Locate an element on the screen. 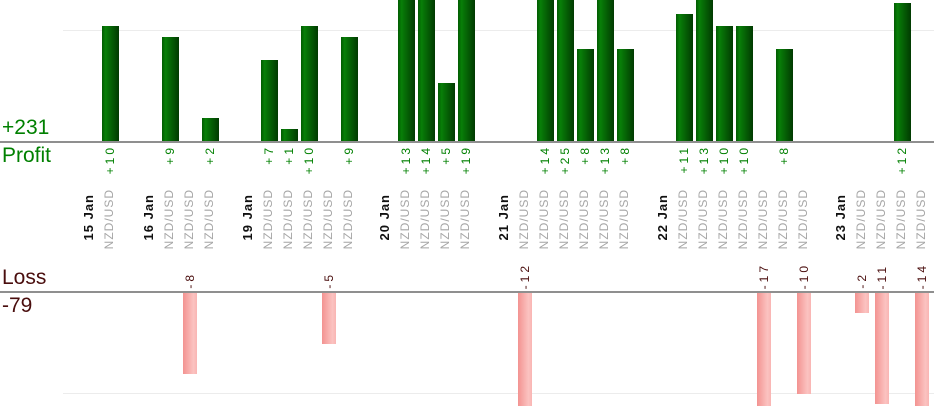 The image size is (934, 420). loss-value-label: -14 is located at coordinates (922, 275).